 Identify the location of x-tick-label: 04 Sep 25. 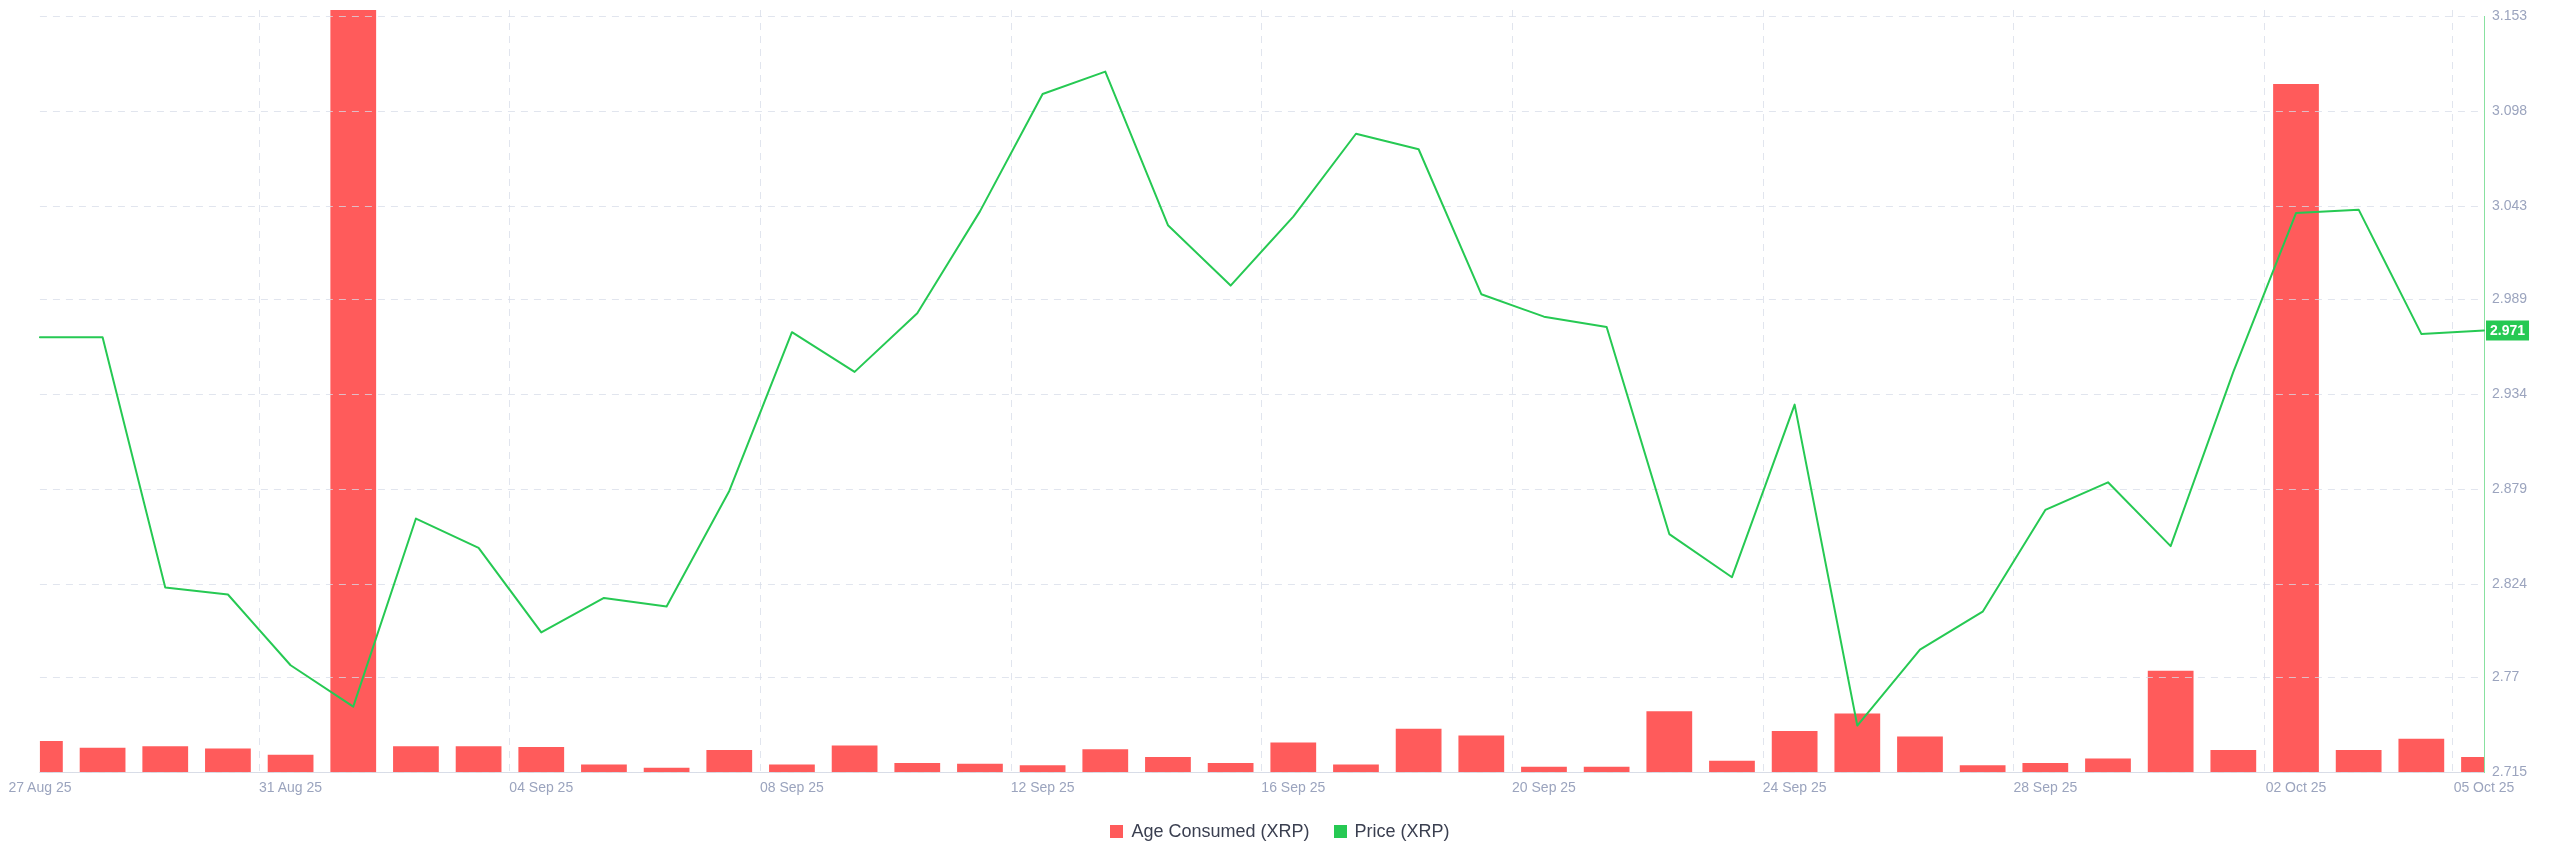
(541, 787).